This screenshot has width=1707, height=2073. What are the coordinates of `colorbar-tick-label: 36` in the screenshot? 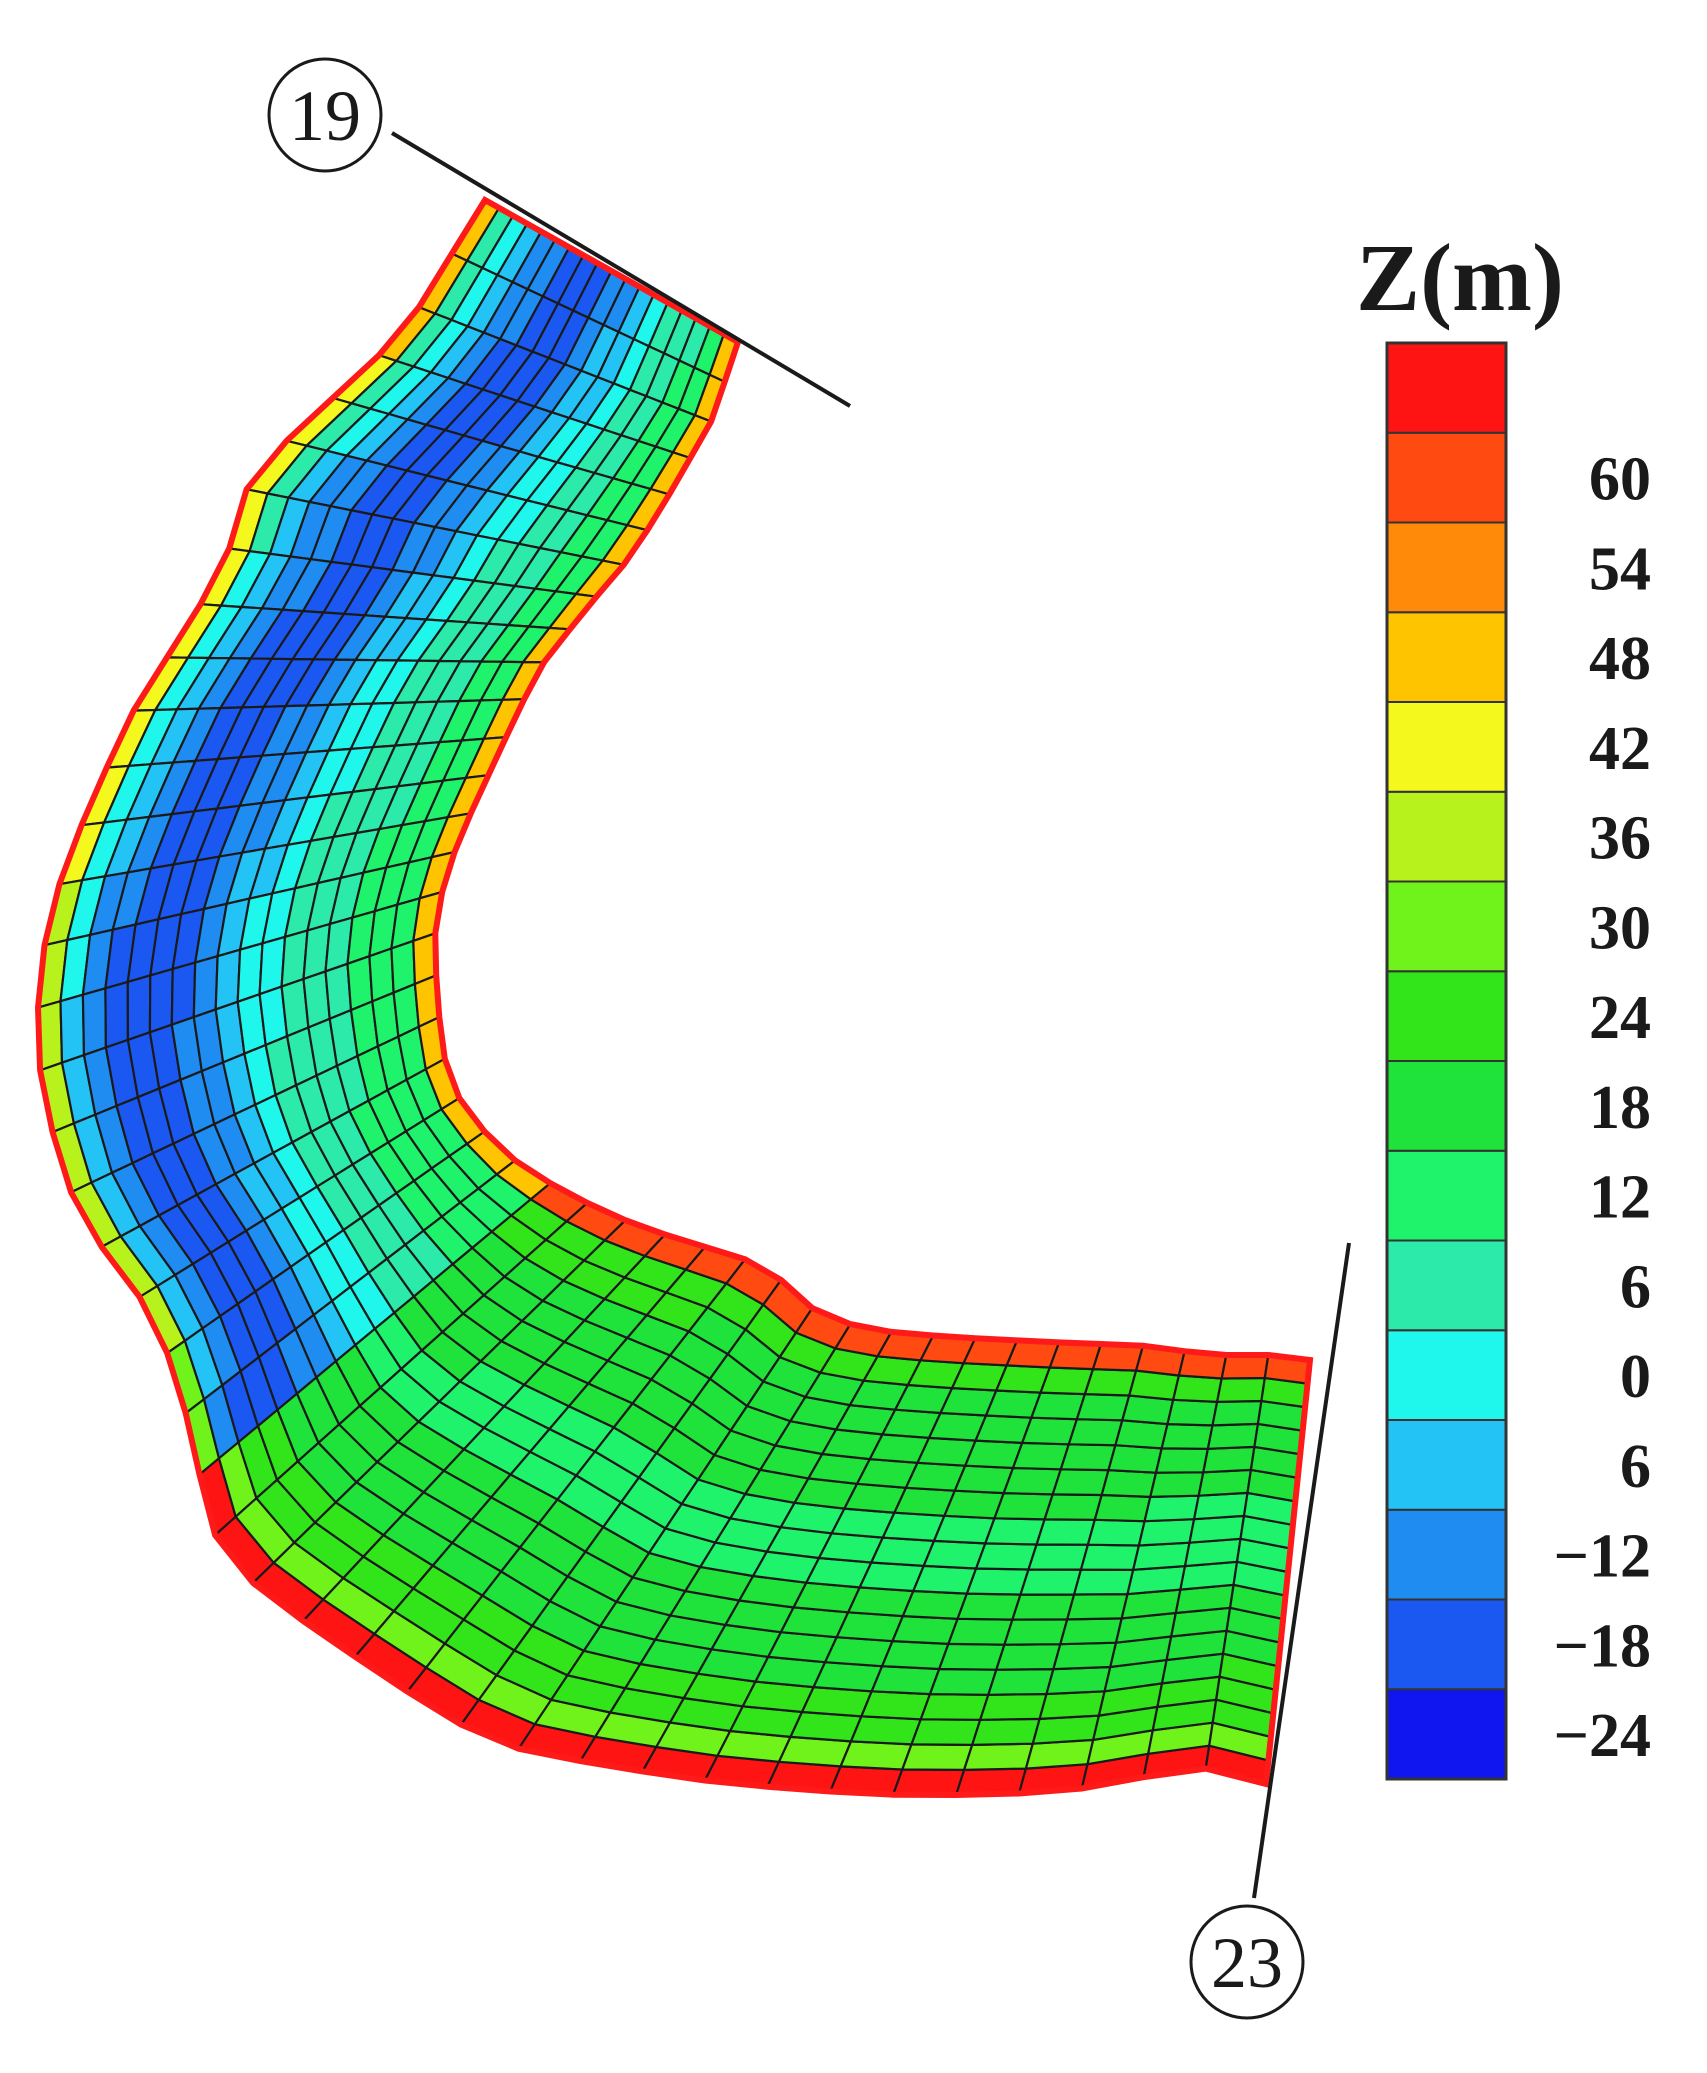 It's located at (1620, 839).